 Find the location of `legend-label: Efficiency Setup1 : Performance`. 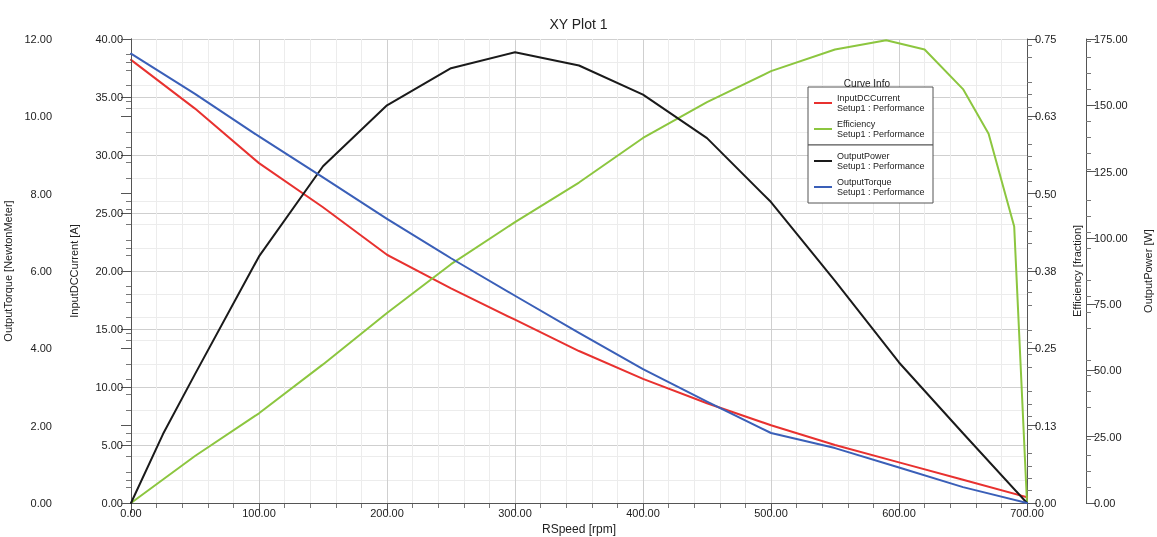

legend-label: Efficiency Setup1 : Performance is located at coordinates (881, 129).